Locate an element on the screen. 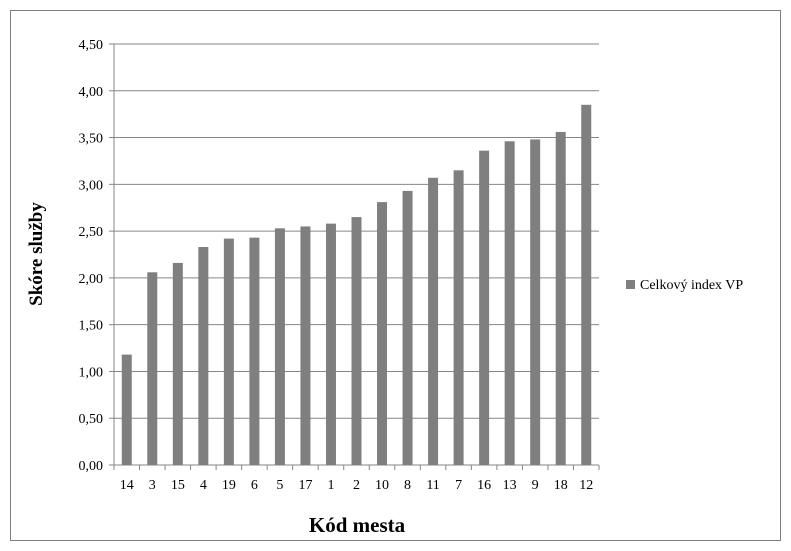 The image size is (791, 551). legend: Celkový index VP is located at coordinates (684, 285).